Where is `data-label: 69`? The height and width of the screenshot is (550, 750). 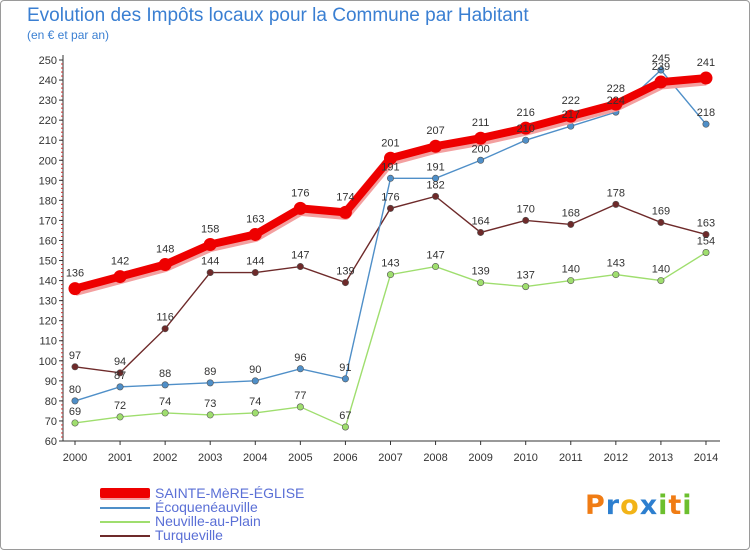 data-label: 69 is located at coordinates (75, 412).